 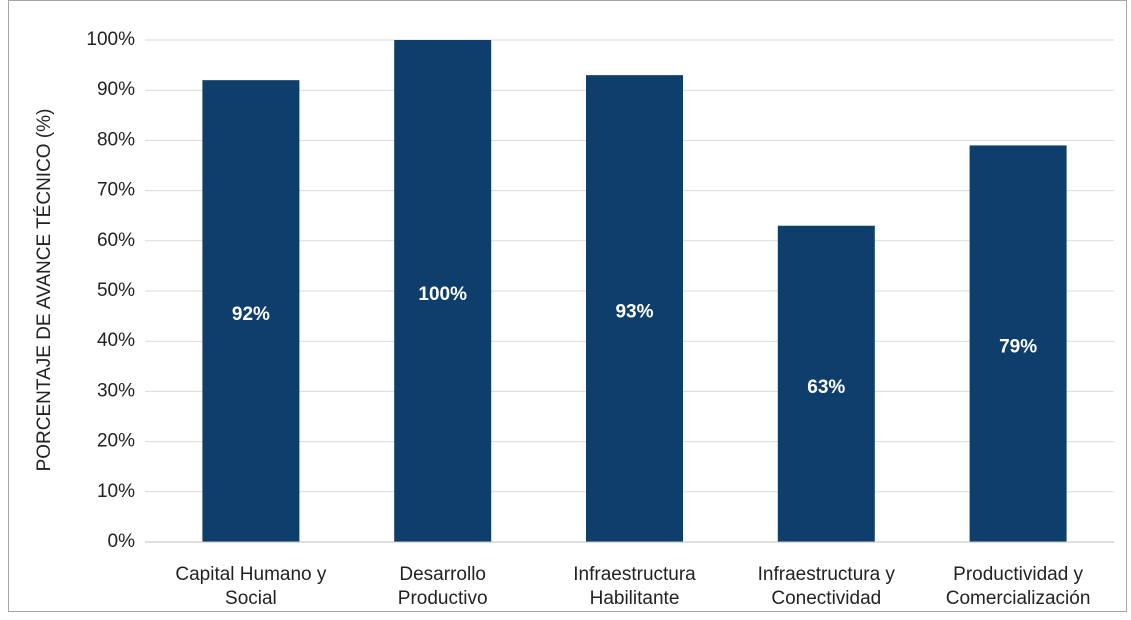 I want to click on y-tick-label: 70%, so click(x=116, y=190).